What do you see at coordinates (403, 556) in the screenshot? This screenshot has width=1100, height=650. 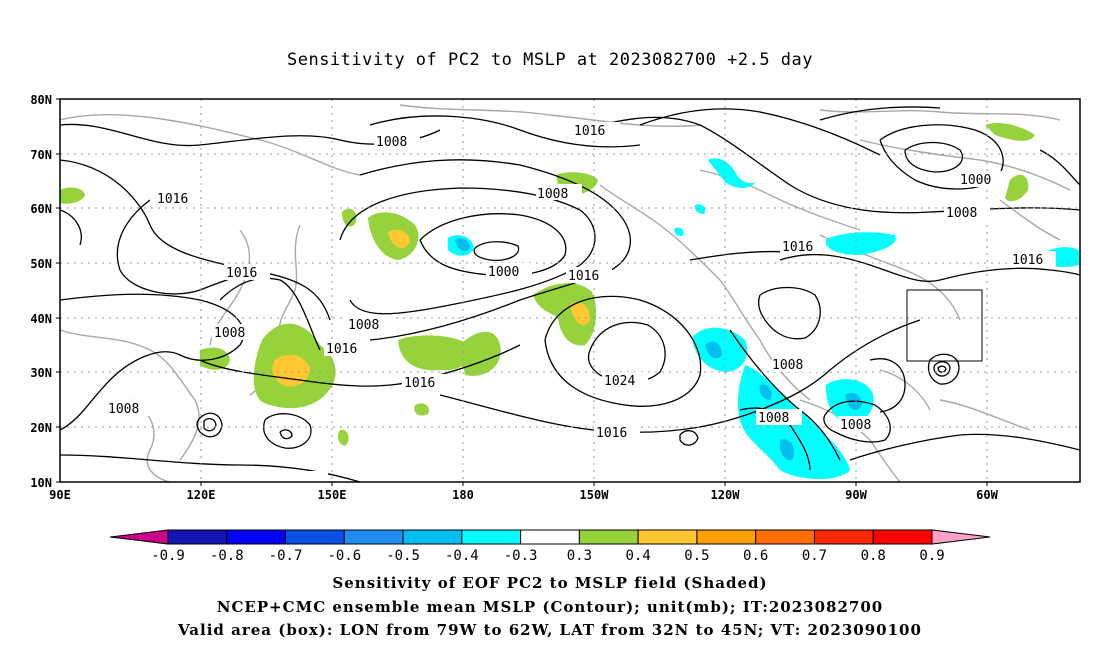 I see `colorbar-label: -0.5` at bounding box center [403, 556].